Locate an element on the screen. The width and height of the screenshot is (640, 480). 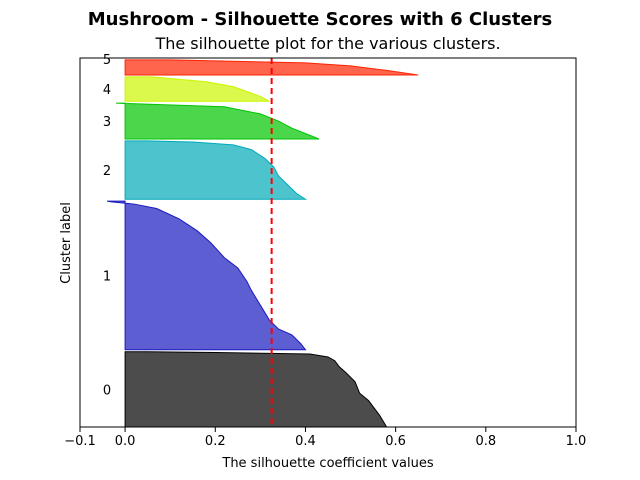
cluster-5-silhouette is located at coordinates (271, 67).